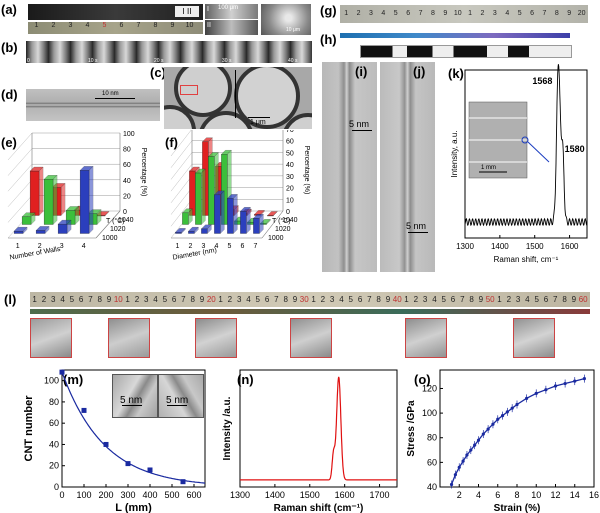  What do you see at coordinates (9, 94) in the screenshot?
I see `panel-label-d: (d)` at bounding box center [9, 94].